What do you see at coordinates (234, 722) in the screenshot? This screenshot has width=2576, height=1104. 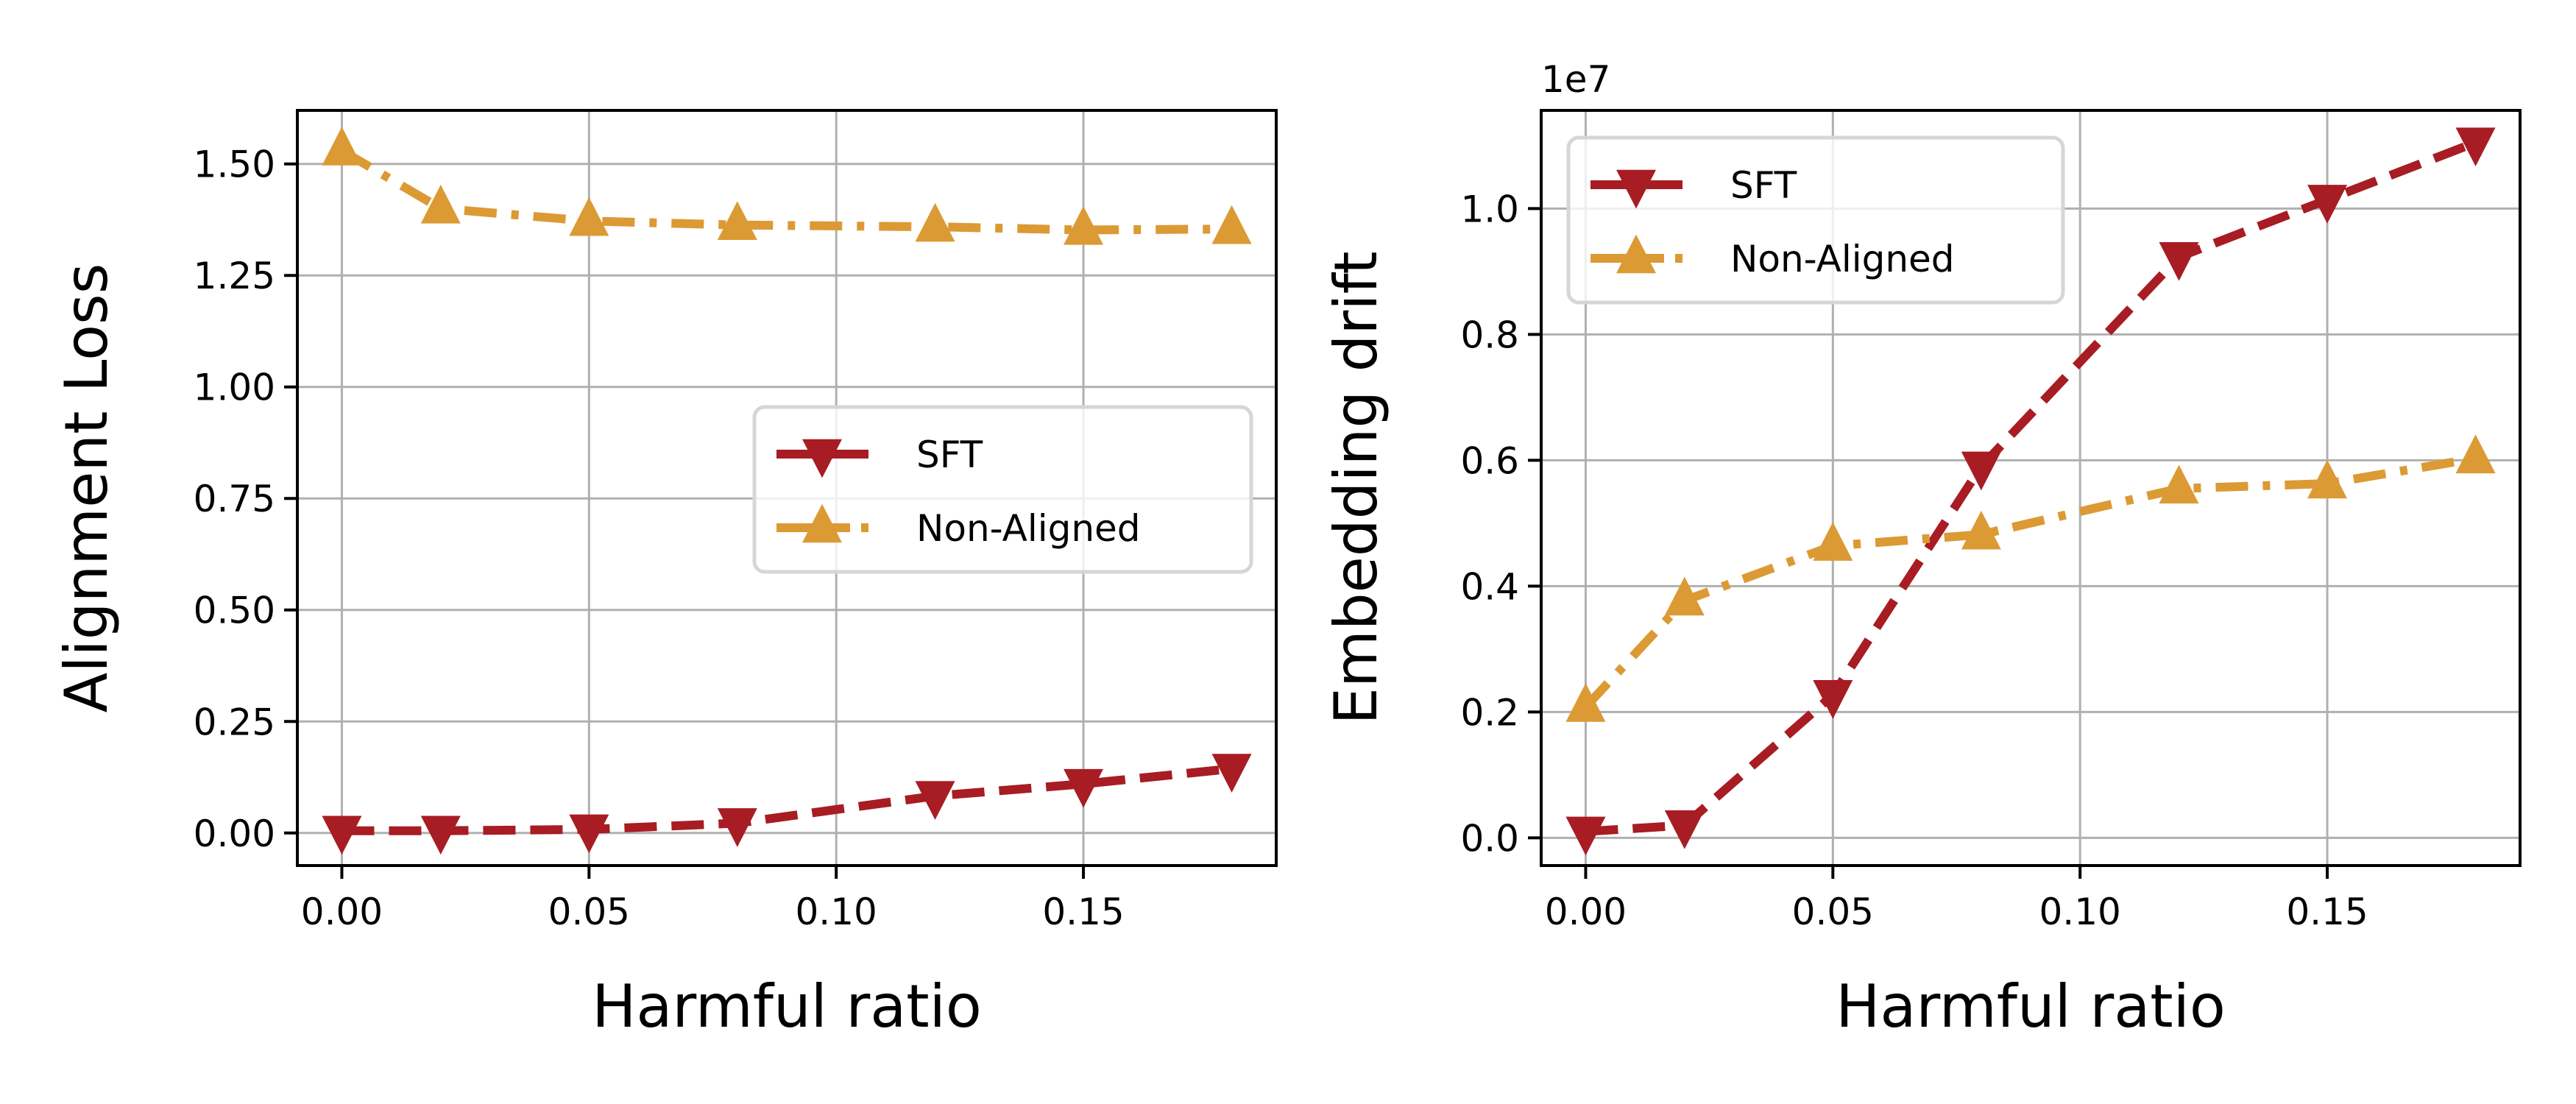 I see `y-tick-label: 0.25` at bounding box center [234, 722].